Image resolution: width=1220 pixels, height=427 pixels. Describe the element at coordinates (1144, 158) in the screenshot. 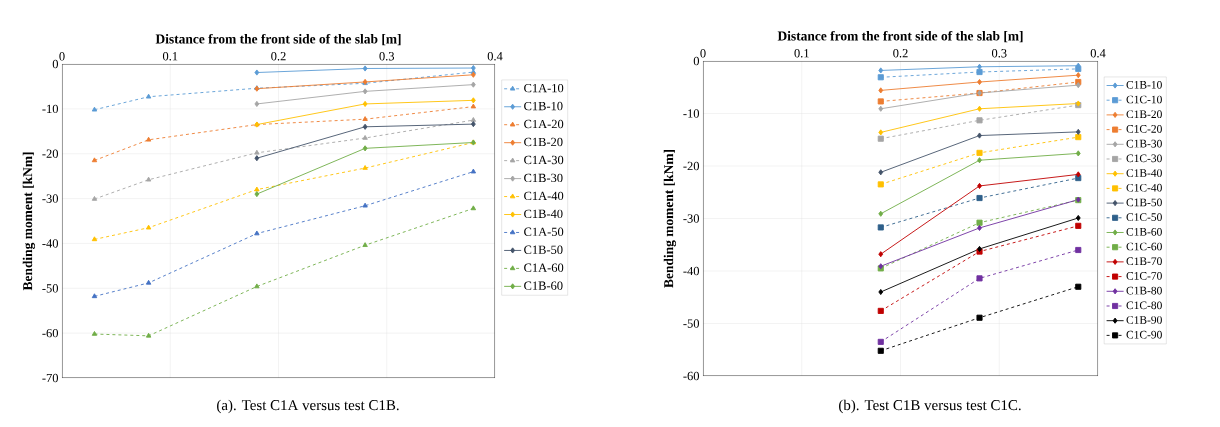

I see `legend-label: C1C-30` at that location.